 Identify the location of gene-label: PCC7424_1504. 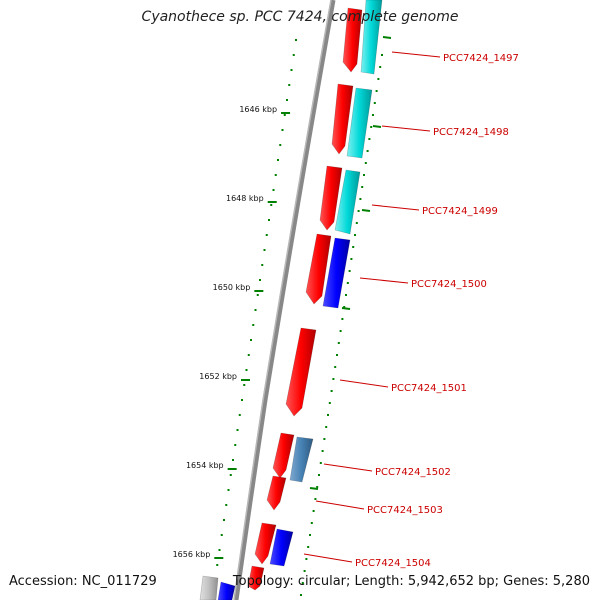
(393, 563).